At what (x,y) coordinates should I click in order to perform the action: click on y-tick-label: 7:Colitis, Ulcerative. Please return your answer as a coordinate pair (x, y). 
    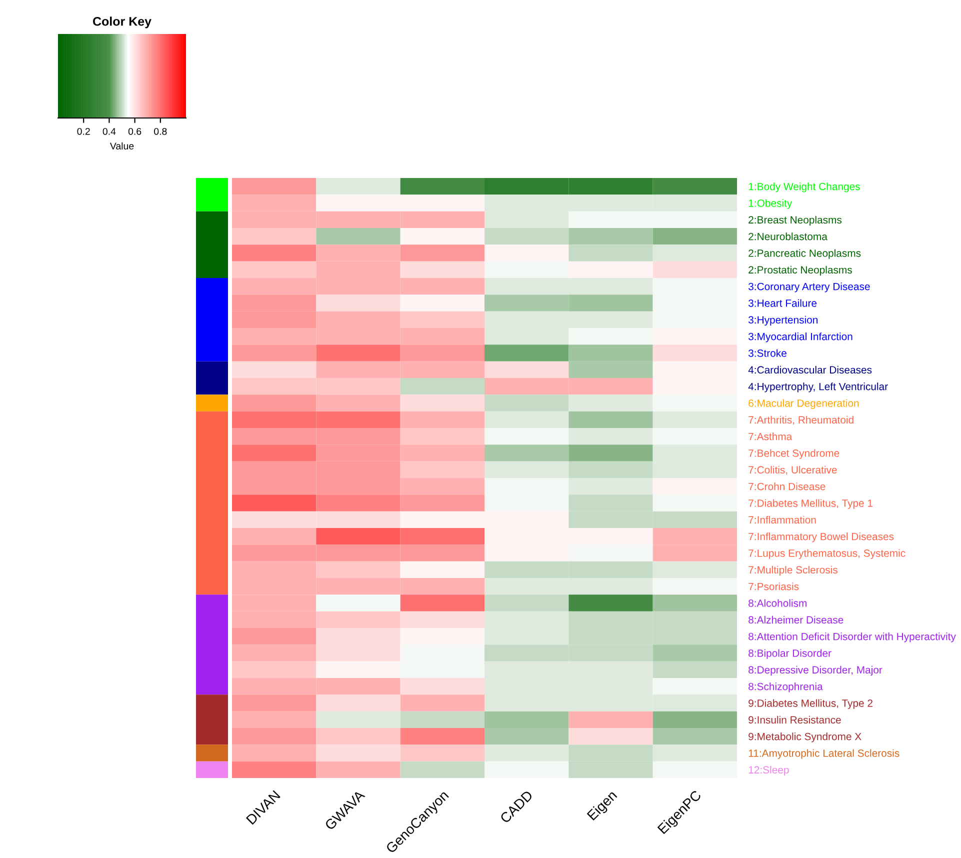
    Looking at the image, I should click on (792, 470).